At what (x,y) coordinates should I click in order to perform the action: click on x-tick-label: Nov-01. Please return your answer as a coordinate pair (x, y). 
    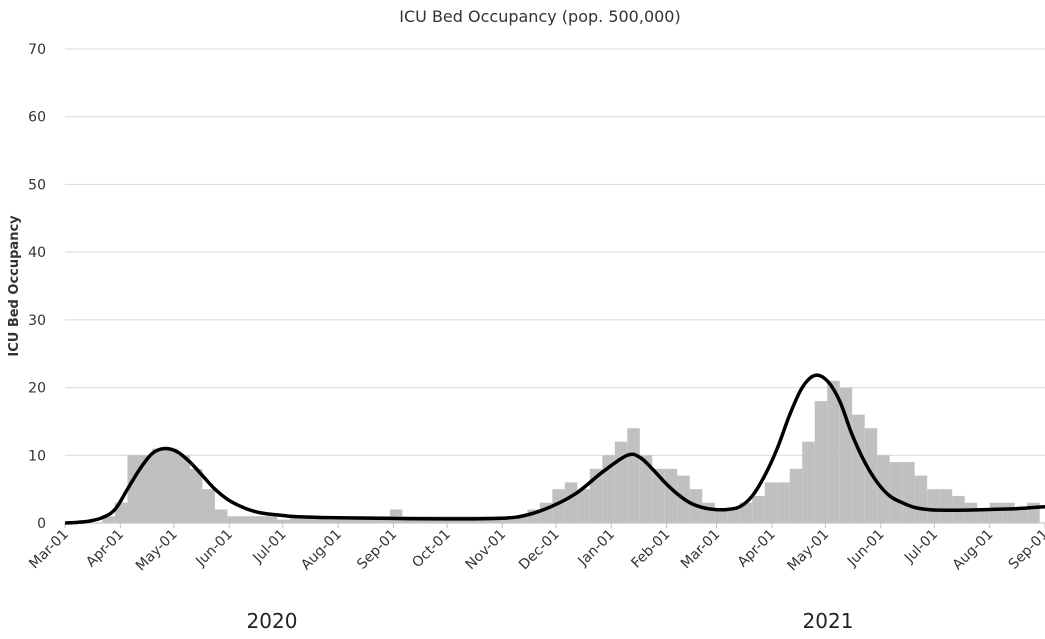
    Looking at the image, I should click on (486, 550).